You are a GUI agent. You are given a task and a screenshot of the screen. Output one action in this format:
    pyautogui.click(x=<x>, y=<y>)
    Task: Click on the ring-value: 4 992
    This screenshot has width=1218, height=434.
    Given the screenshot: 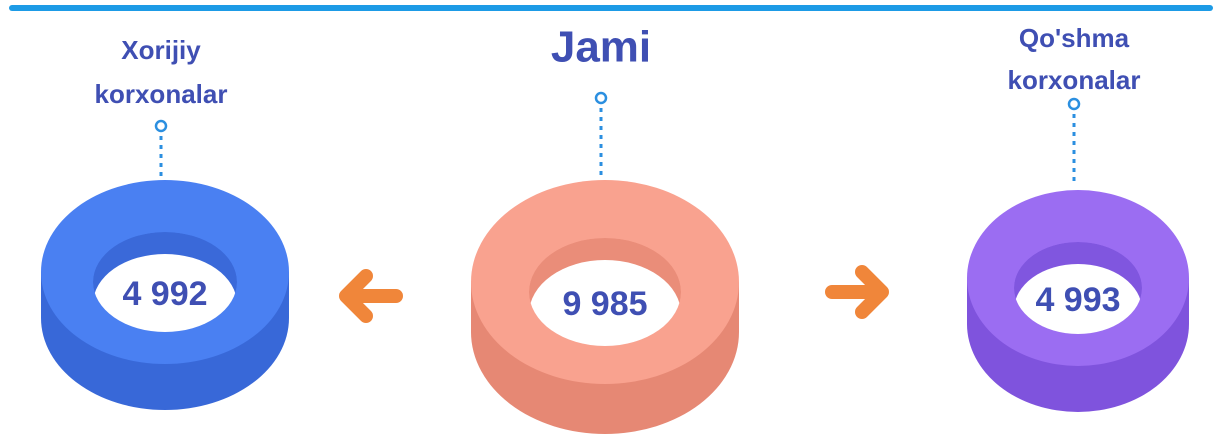 What is the action you would take?
    pyautogui.click(x=164, y=294)
    